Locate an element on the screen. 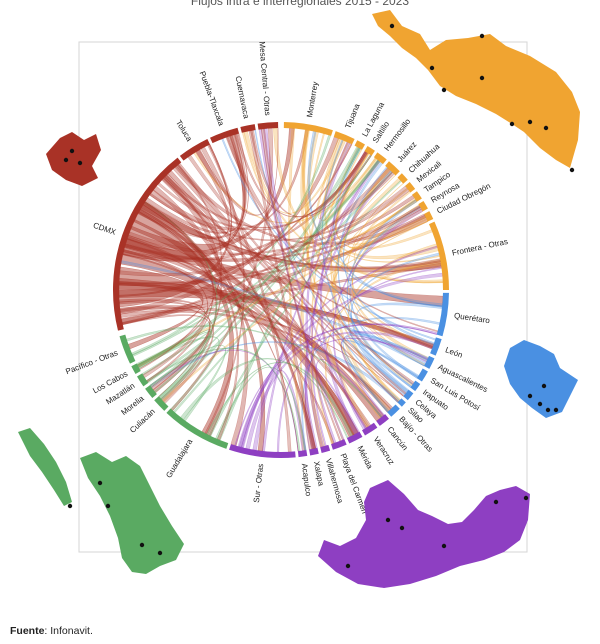  node-label: Mesa Central - Otras is located at coordinates (264, 78).